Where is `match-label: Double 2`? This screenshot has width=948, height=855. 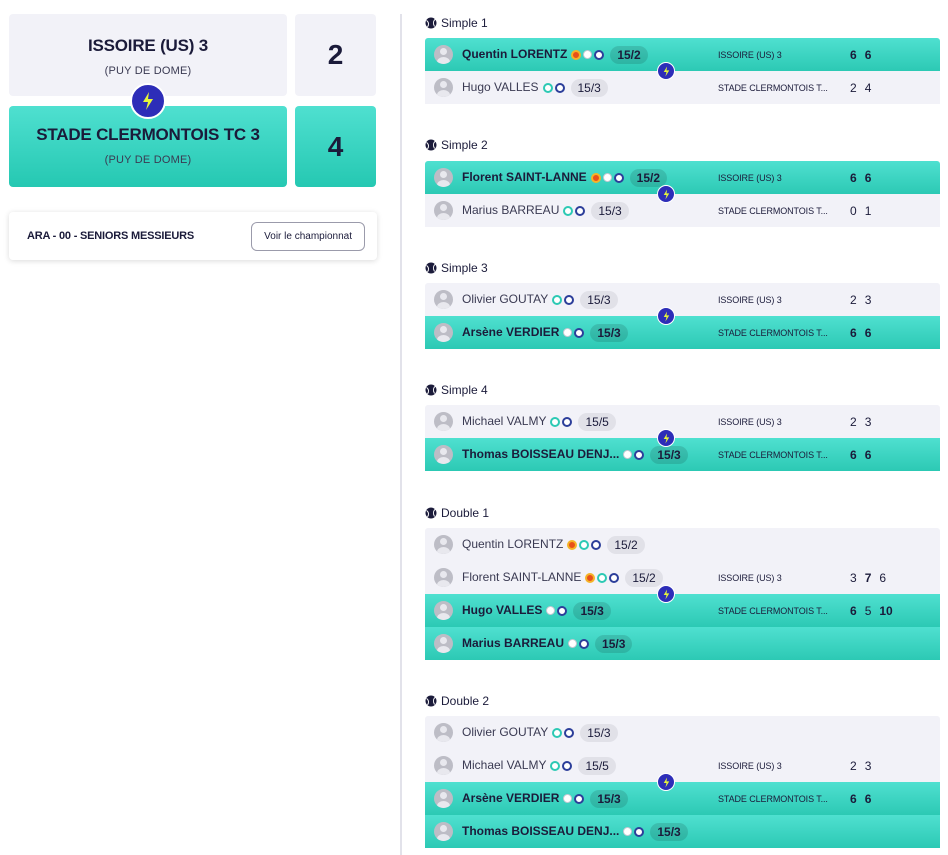
match-label: Double 2 is located at coordinates (457, 701).